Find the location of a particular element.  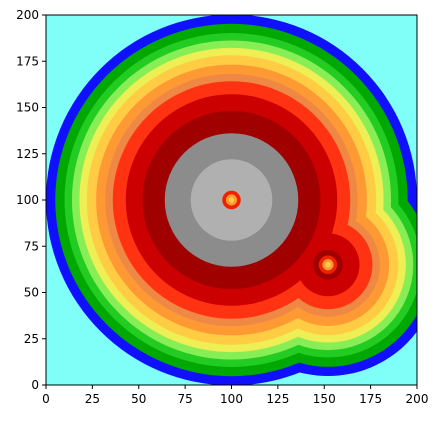

x-tick-label: 150 is located at coordinates (324, 399).